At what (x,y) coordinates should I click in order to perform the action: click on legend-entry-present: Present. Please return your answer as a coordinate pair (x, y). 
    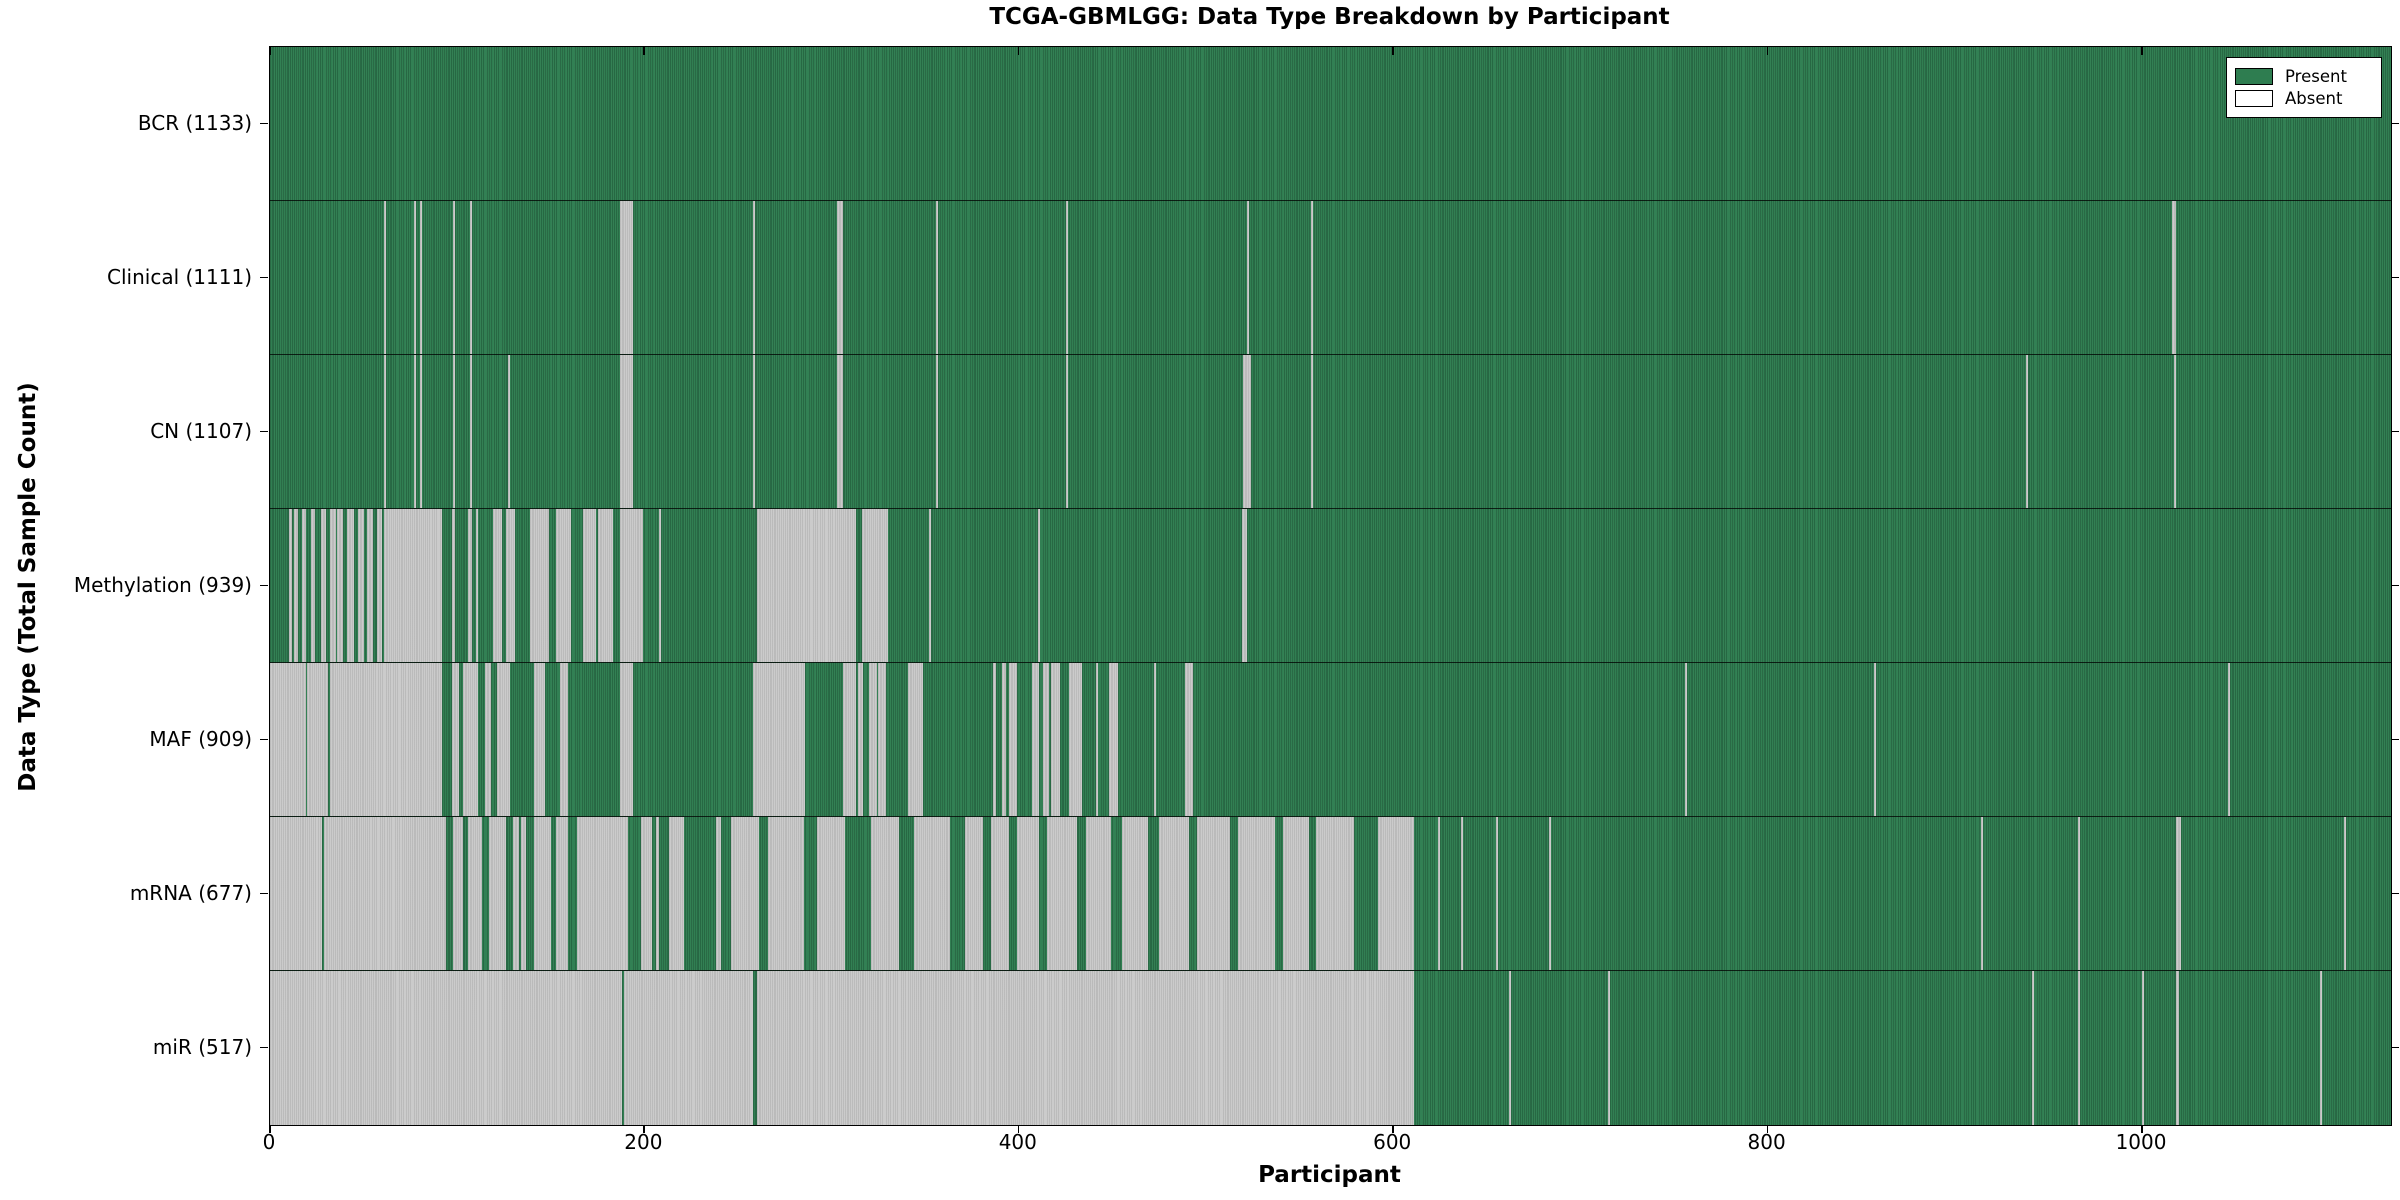
    Looking at the image, I should click on (2304, 76).